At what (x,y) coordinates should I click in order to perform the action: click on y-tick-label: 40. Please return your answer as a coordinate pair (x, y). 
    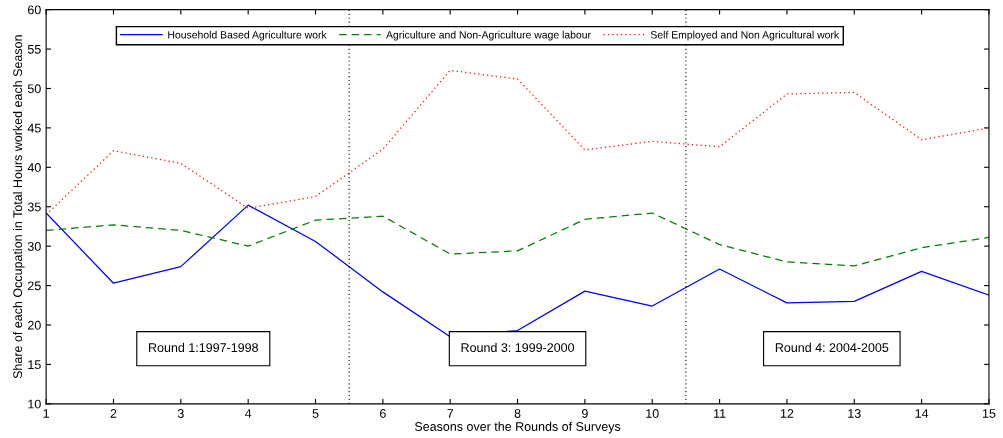
    Looking at the image, I should click on (34, 167).